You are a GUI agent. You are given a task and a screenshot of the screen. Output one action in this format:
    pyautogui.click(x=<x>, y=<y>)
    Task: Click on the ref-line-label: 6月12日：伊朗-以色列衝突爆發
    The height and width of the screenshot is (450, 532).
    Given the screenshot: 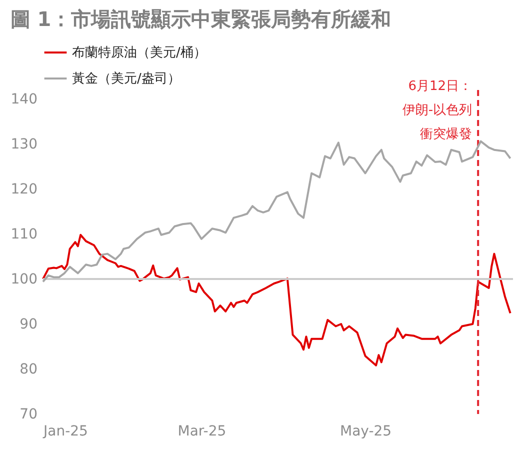 What is the action you would take?
    pyautogui.click(x=437, y=110)
    